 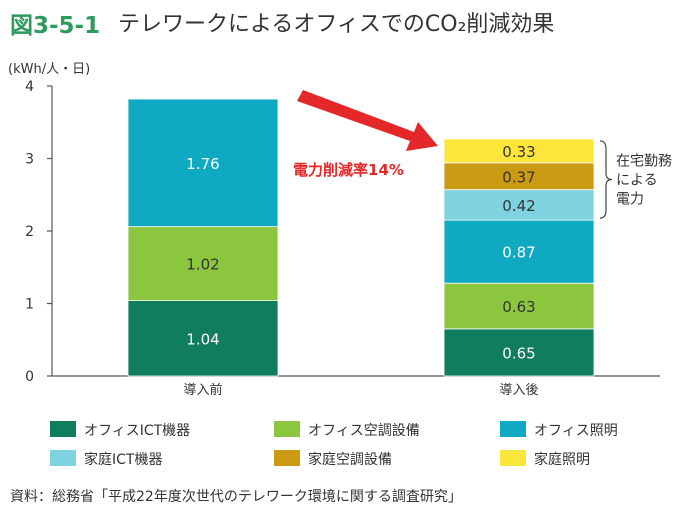 What do you see at coordinates (606, 179) in the screenshot?
I see `bracket` at bounding box center [606, 179].